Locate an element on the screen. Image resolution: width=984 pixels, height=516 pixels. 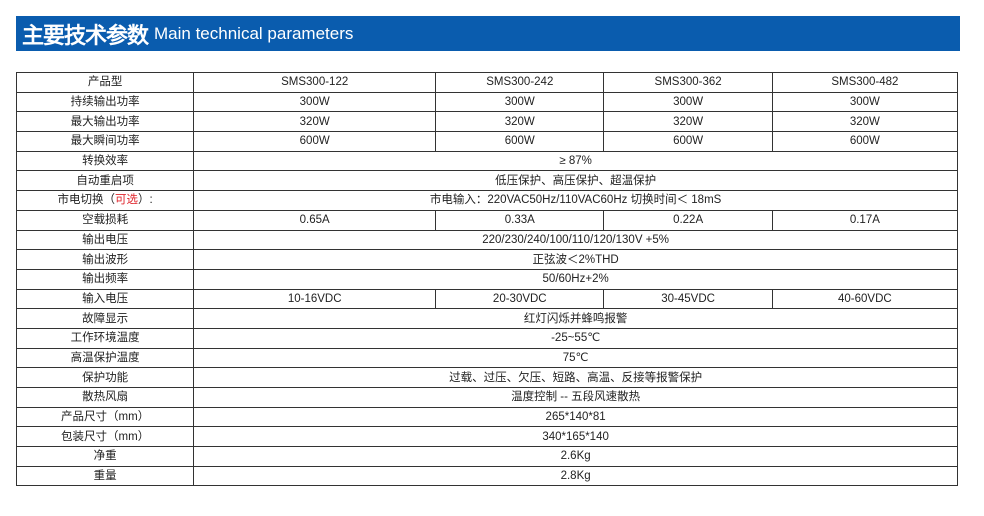
row-label-text: 最大瞬间功率 is located at coordinates (105, 141).